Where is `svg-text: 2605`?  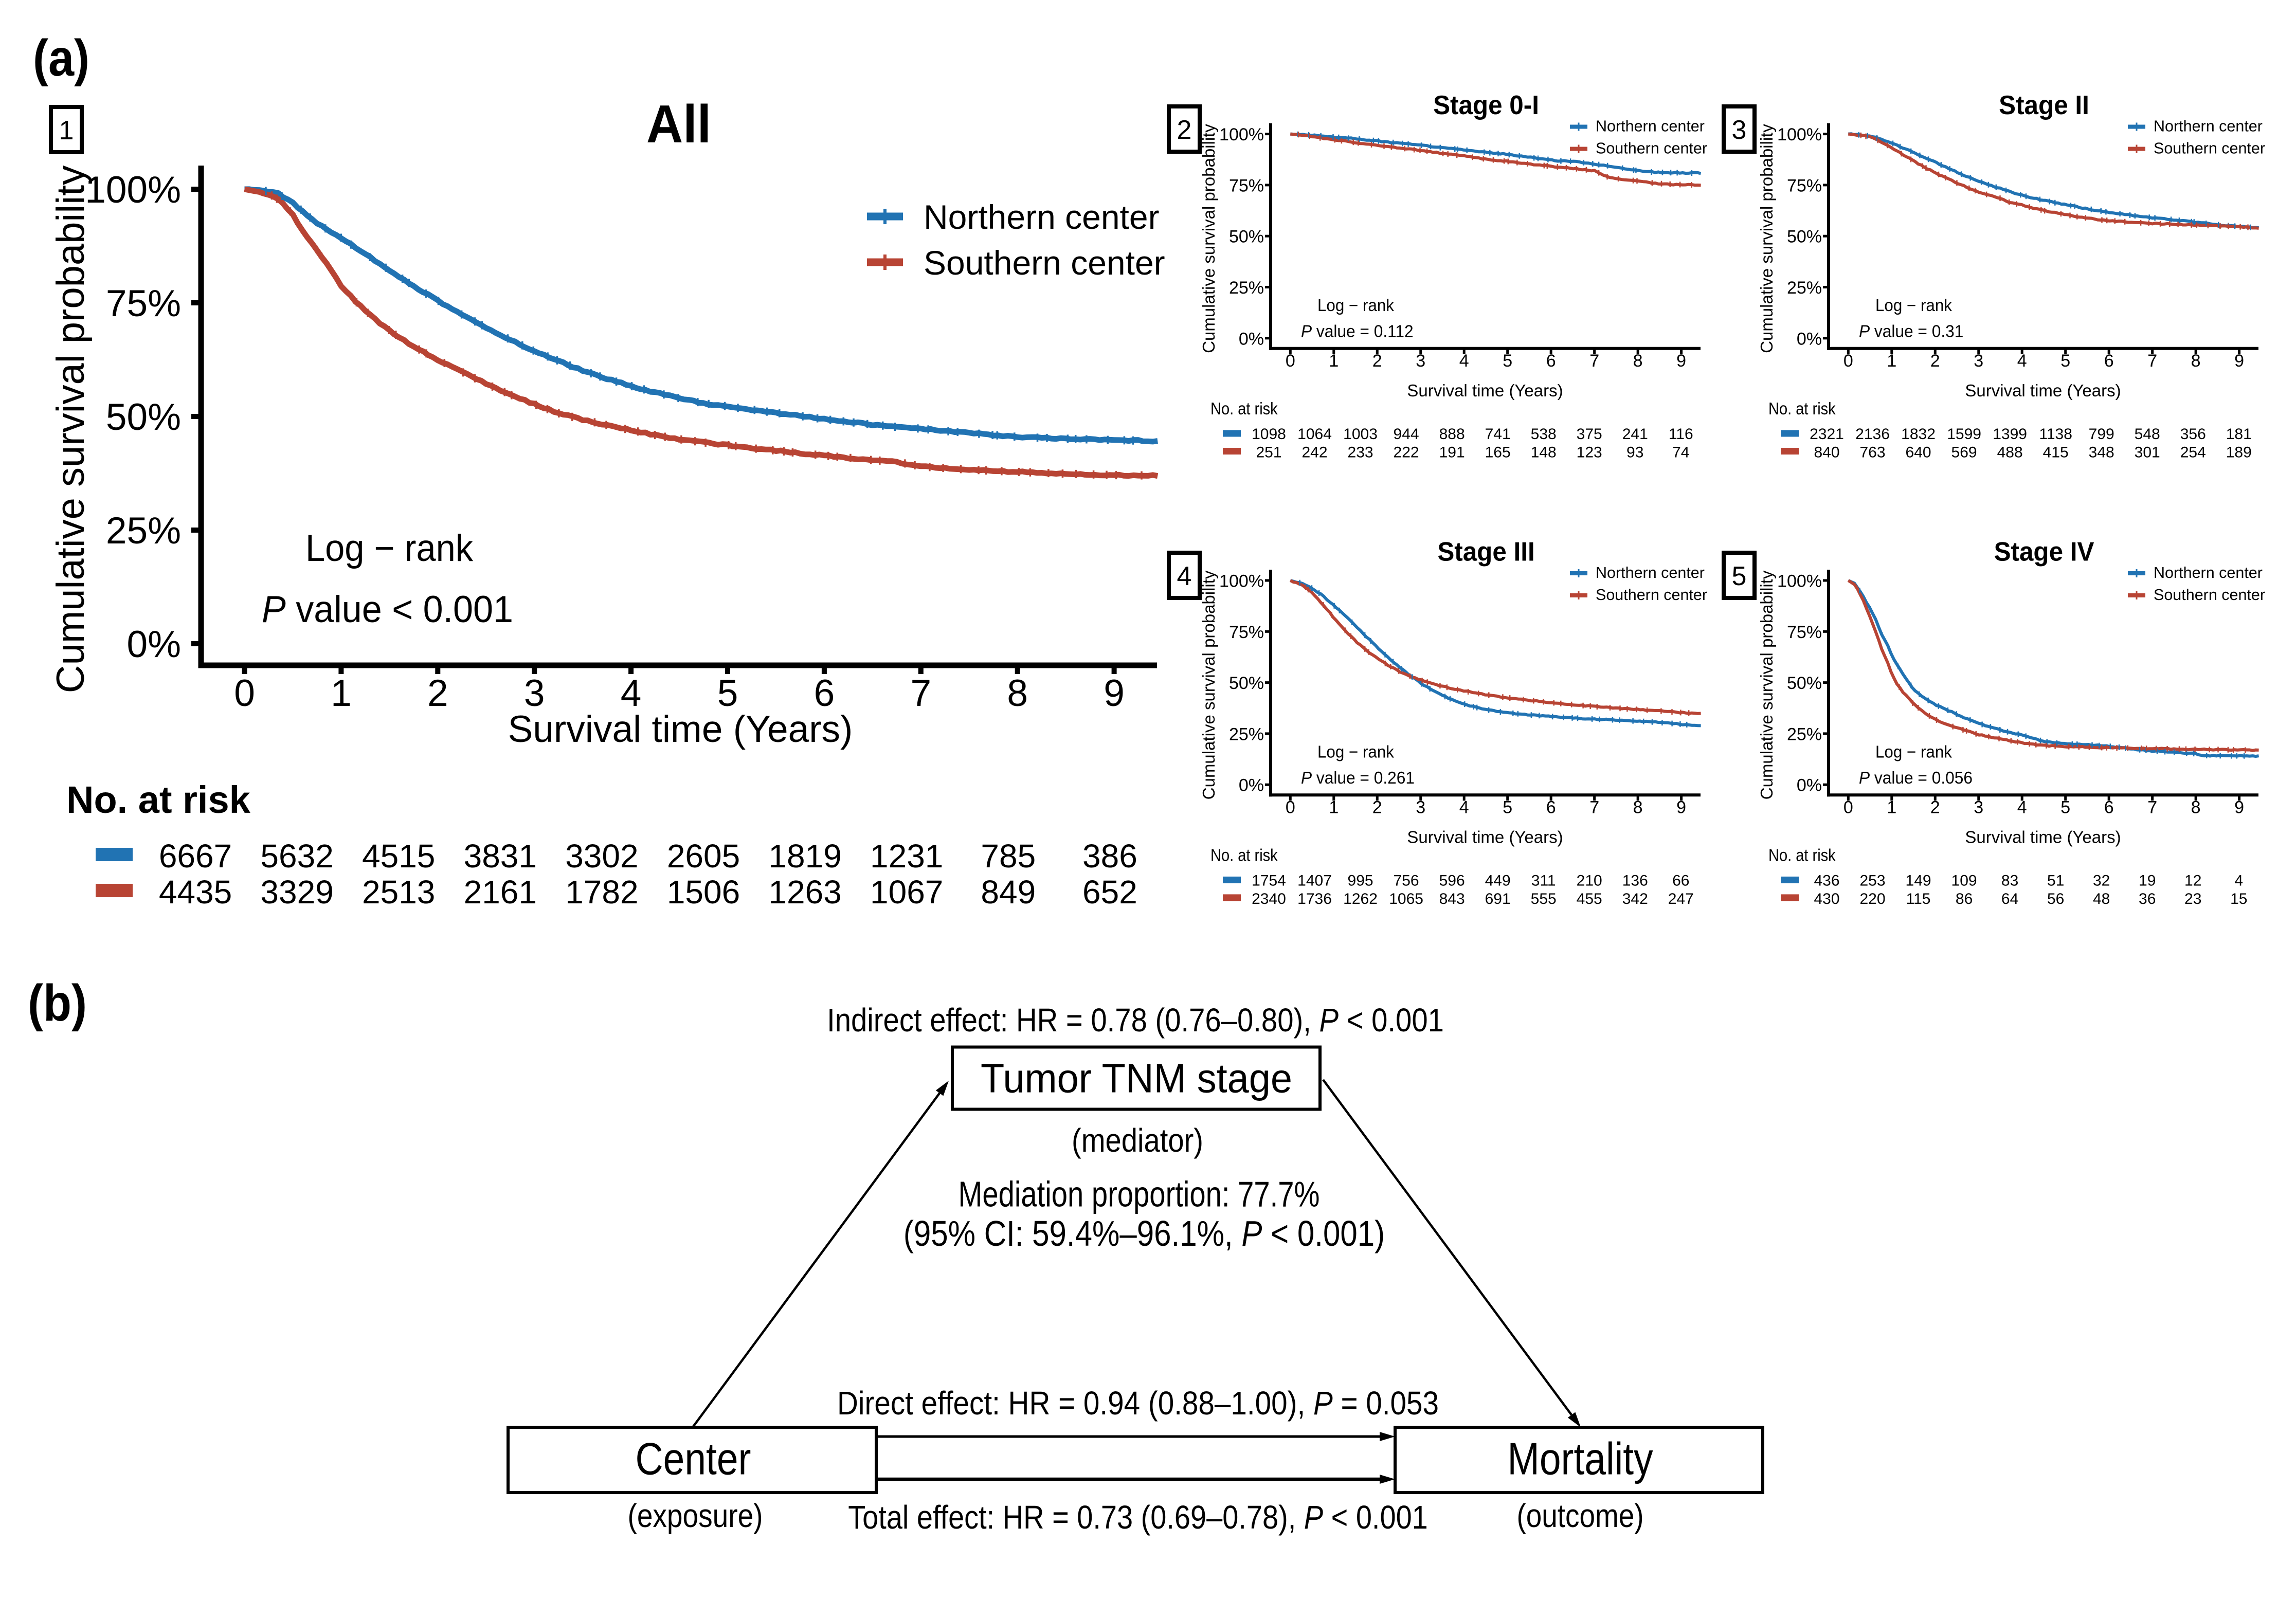
svg-text: 2605 is located at coordinates (703, 856).